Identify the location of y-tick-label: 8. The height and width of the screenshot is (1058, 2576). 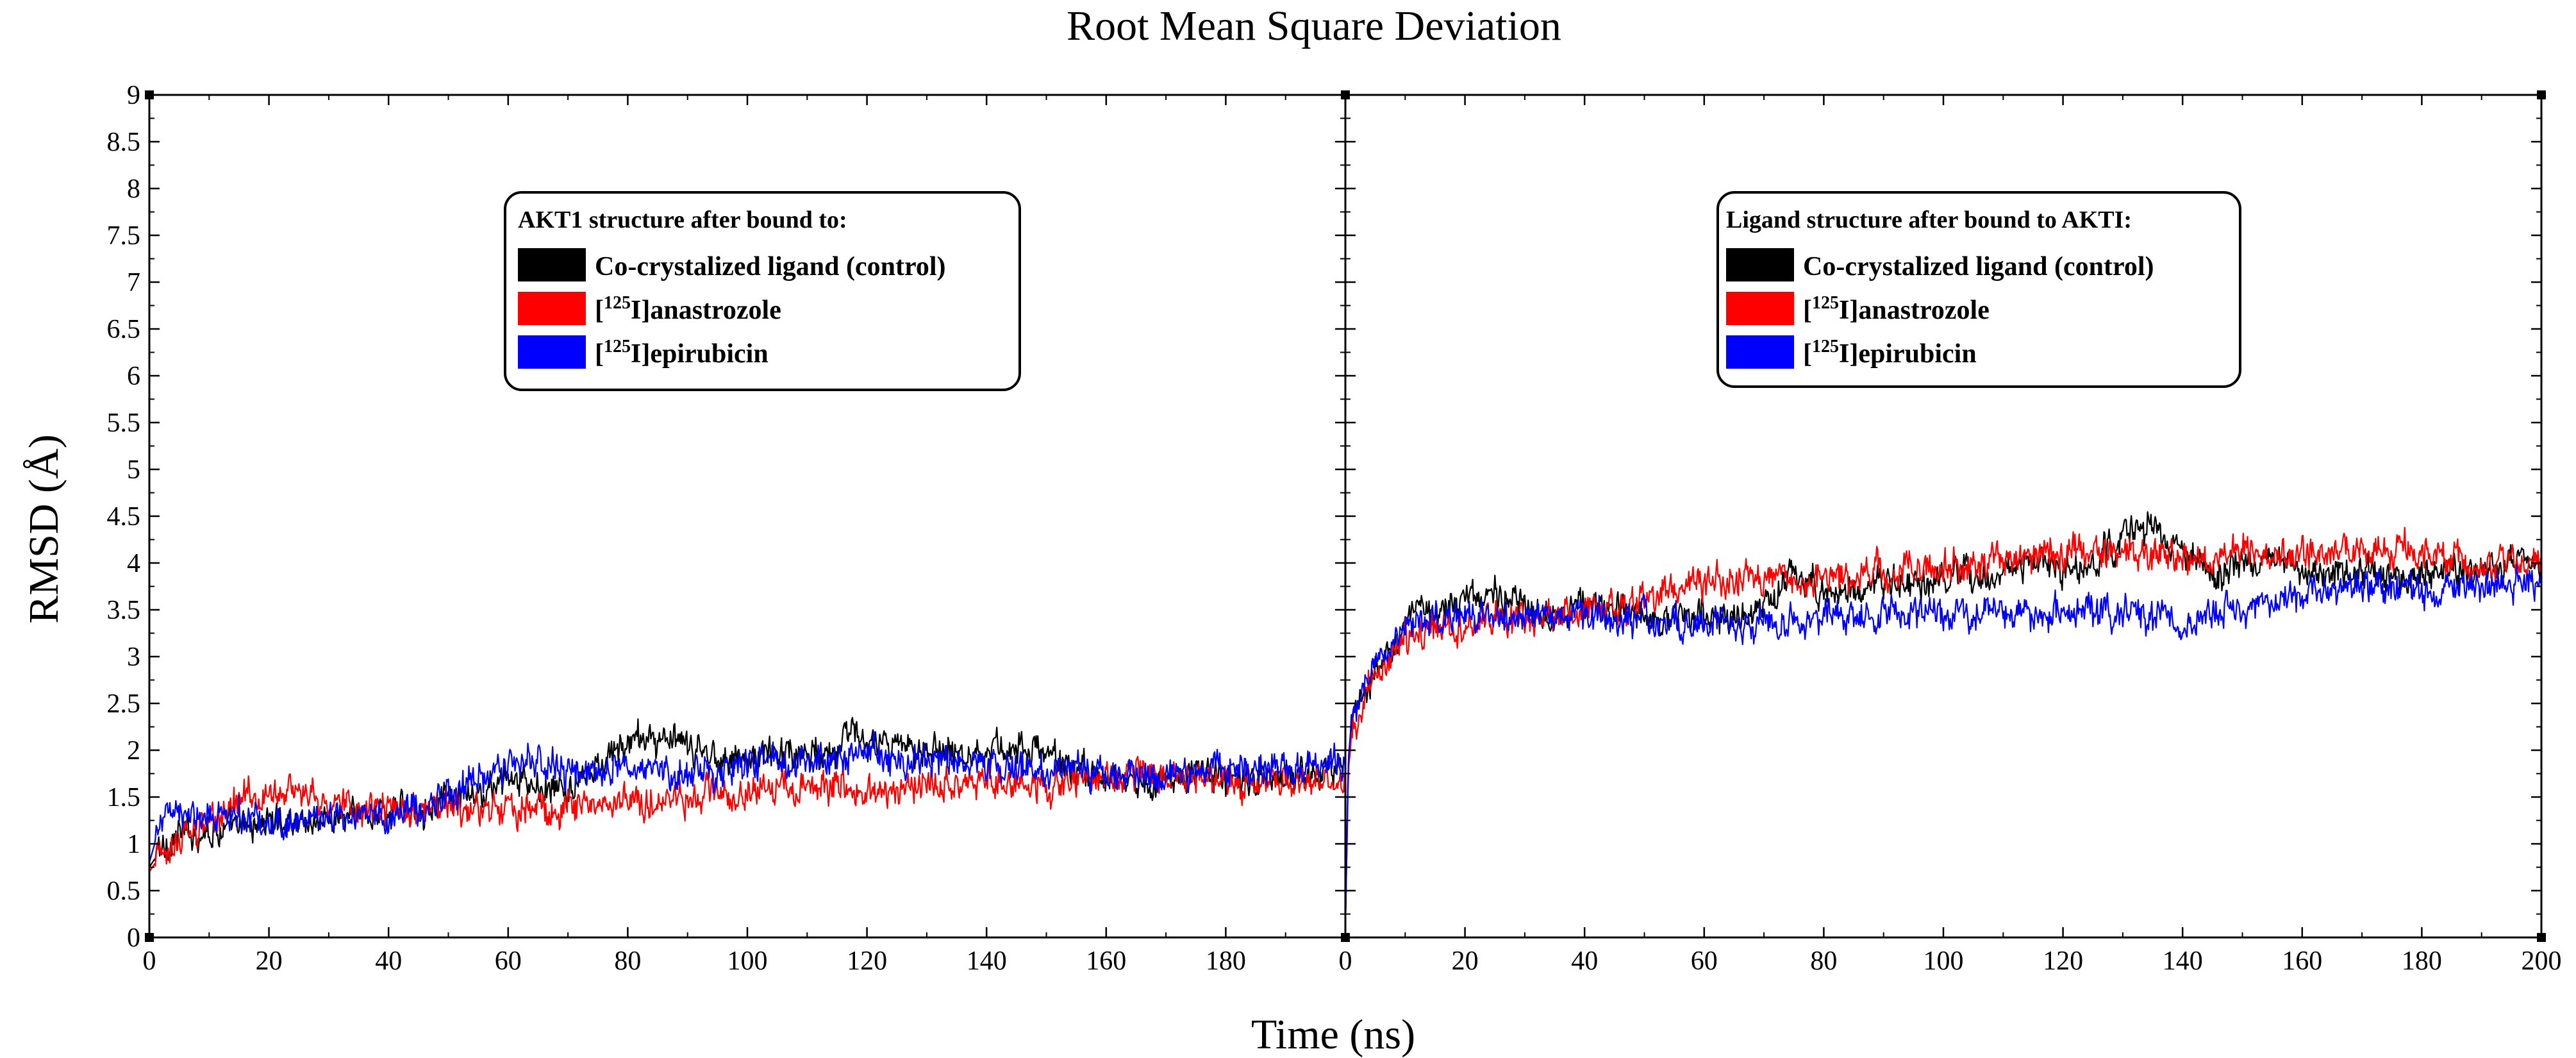
(134, 189).